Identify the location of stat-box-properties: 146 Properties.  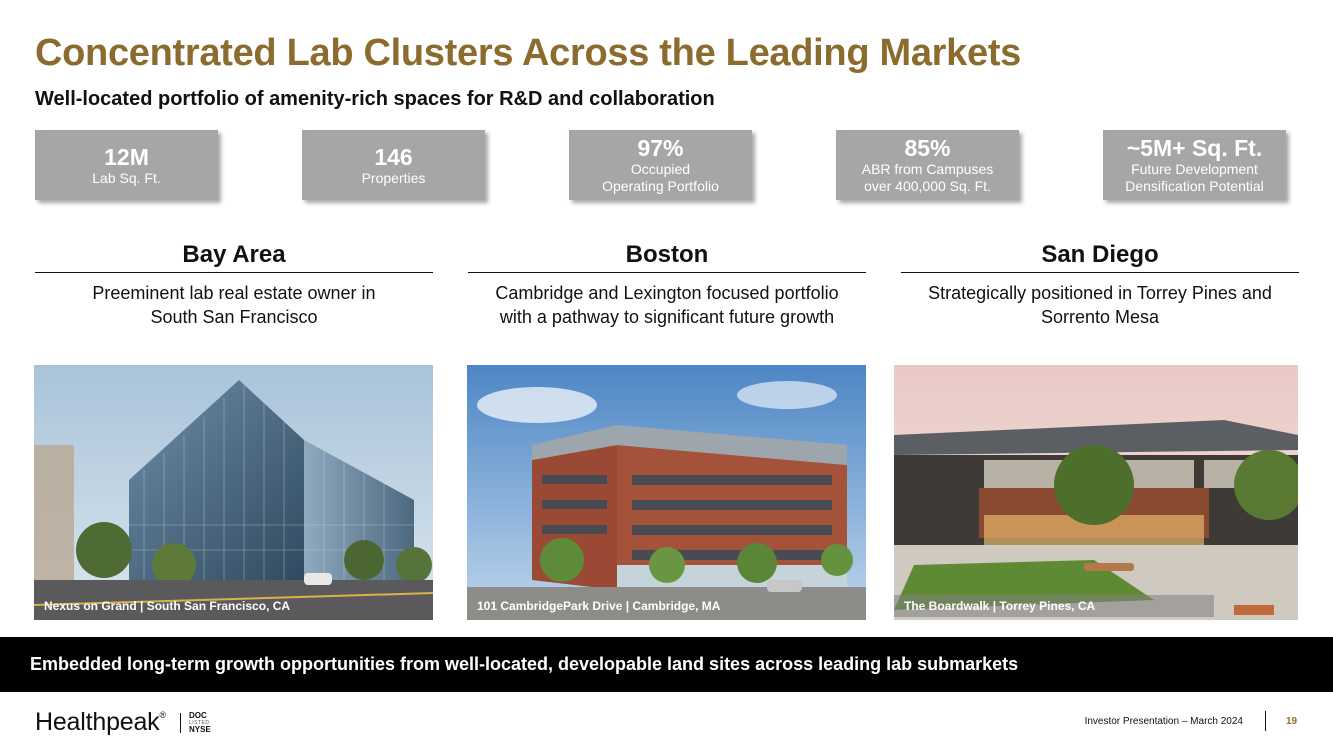
(393, 165).